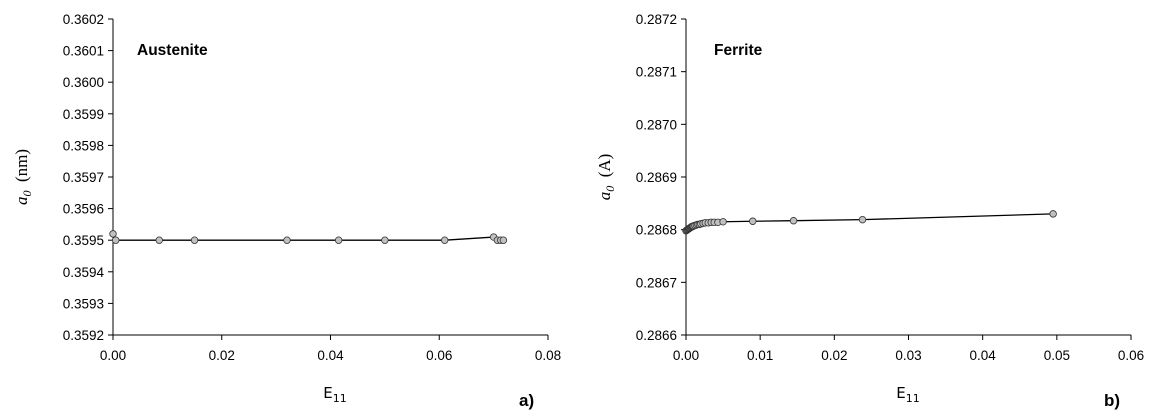  I want to click on y-tick-label: 0.2866, so click(656, 335).